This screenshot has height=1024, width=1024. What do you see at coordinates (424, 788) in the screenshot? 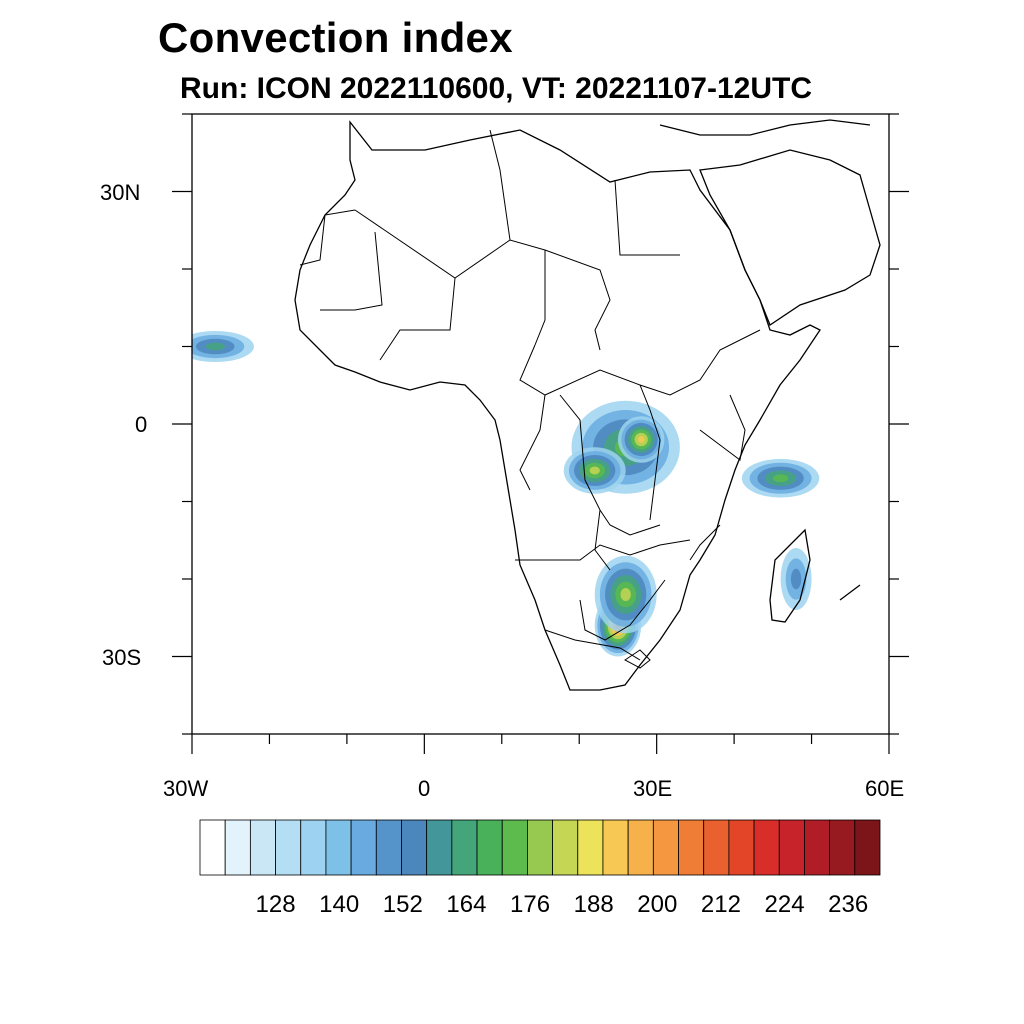
I see `x-tick-label-0: 0` at bounding box center [424, 788].